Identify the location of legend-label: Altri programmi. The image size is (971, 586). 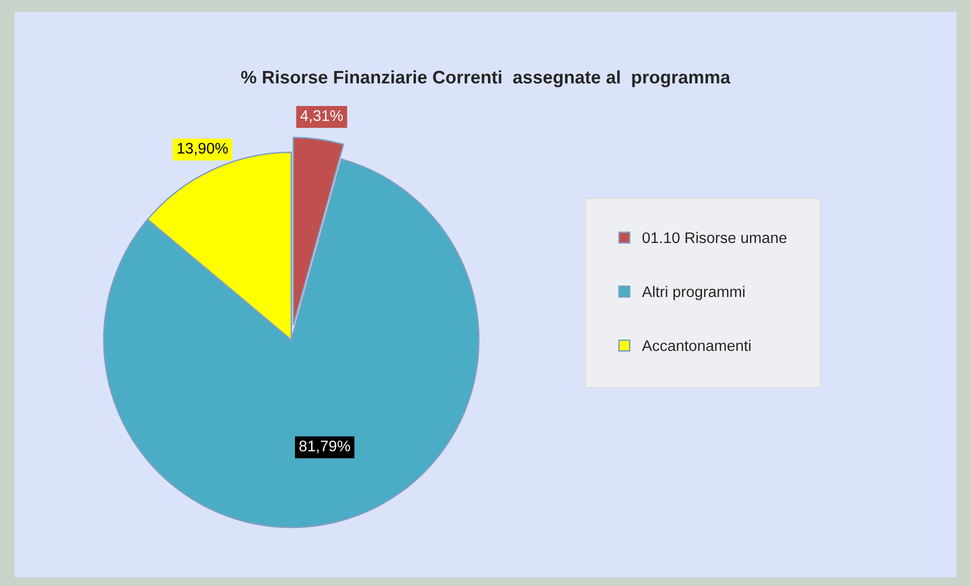
(693, 293).